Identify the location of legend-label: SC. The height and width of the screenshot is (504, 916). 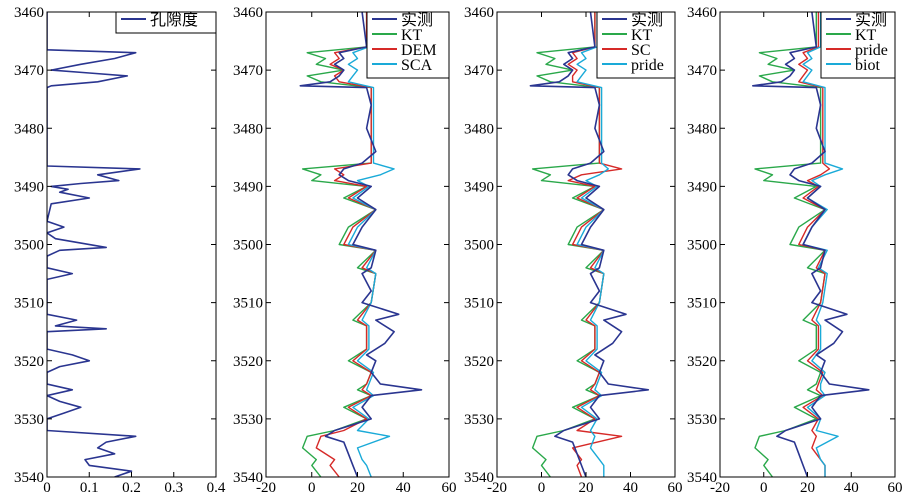
(641, 50).